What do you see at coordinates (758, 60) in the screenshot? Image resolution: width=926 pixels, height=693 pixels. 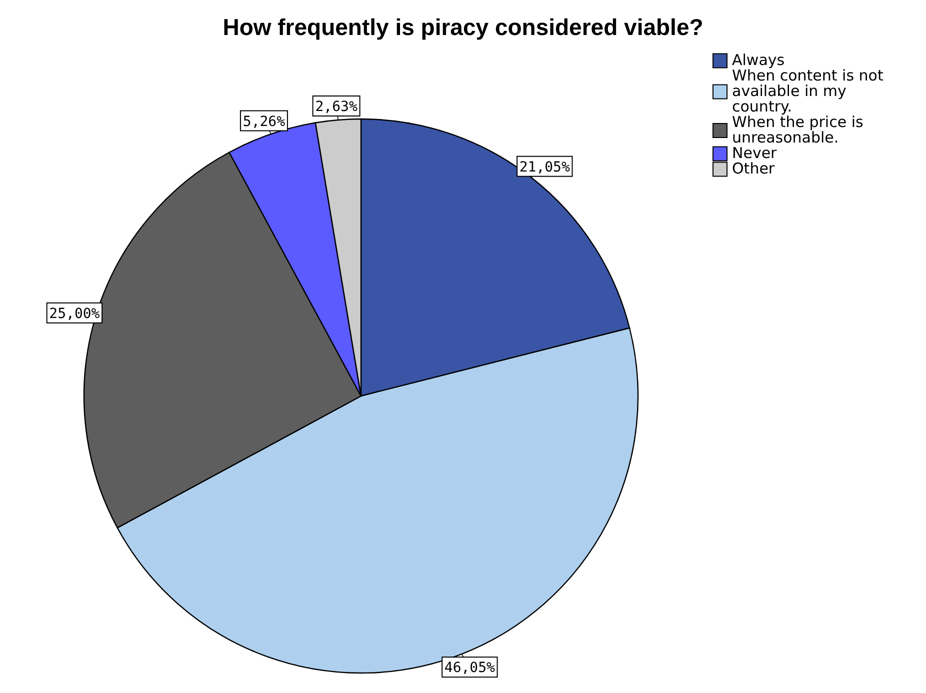 I see `legend-label: Always` at bounding box center [758, 60].